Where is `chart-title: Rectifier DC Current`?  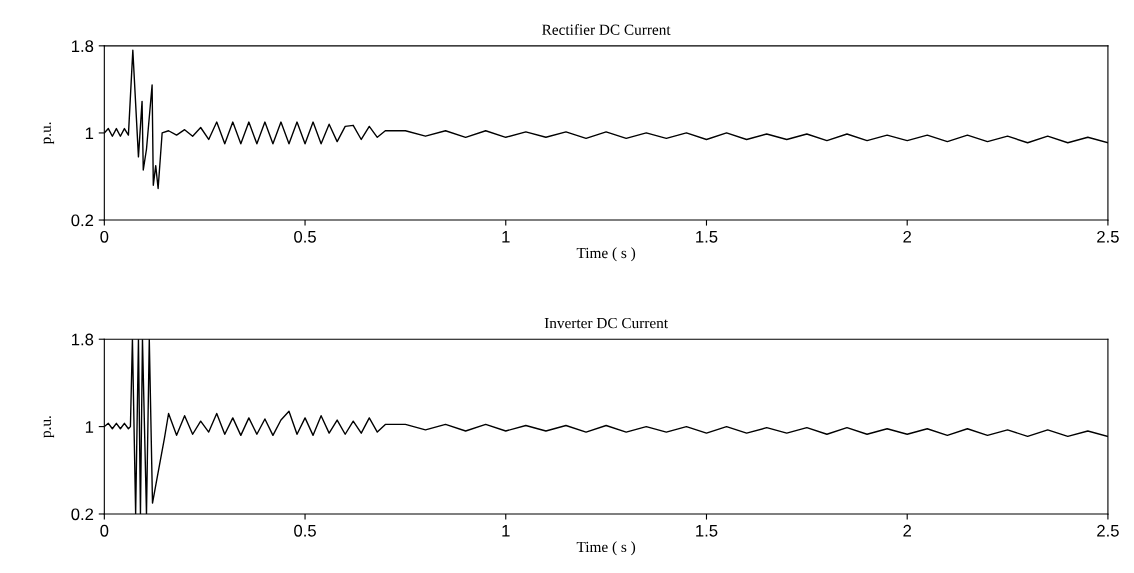 chart-title: Rectifier DC Current is located at coordinates (606, 29).